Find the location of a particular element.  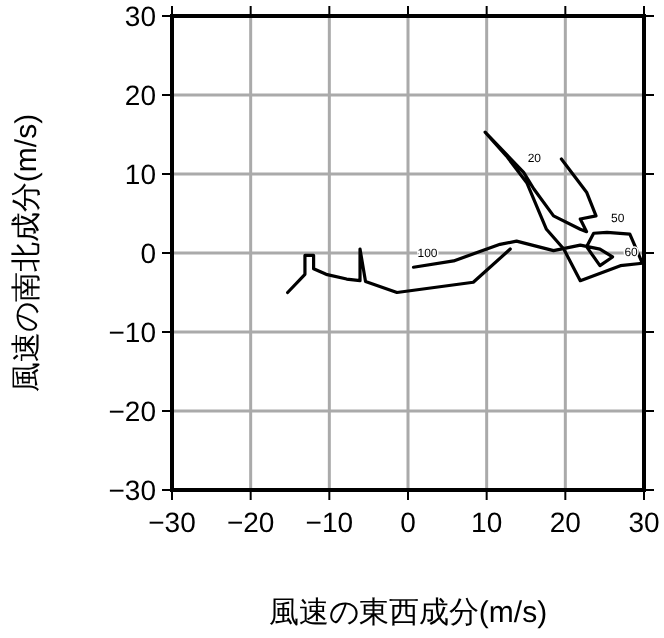

y-tick-label: 20 is located at coordinates (140, 95).